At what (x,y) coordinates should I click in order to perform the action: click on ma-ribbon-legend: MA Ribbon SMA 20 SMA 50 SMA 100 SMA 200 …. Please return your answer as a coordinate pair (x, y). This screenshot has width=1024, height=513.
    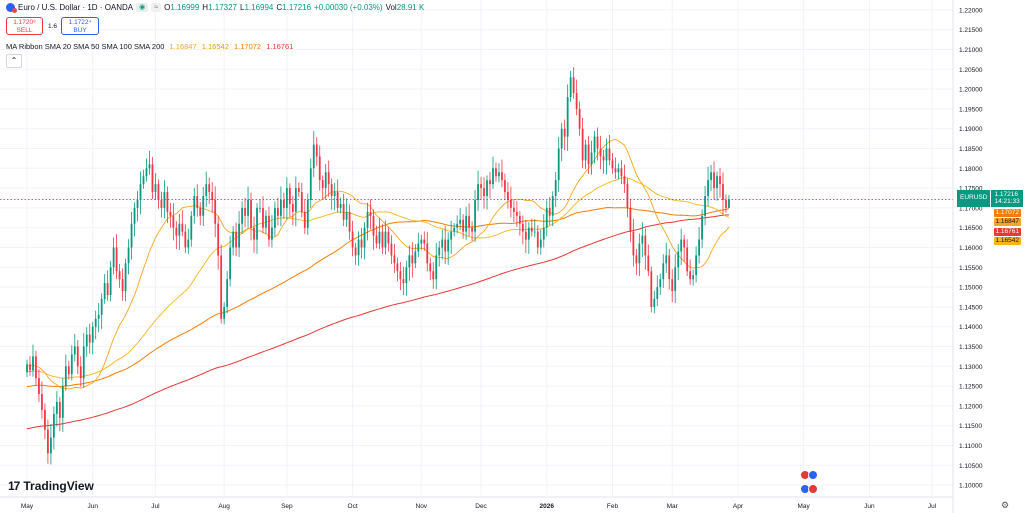
    Looking at the image, I should click on (151, 46).